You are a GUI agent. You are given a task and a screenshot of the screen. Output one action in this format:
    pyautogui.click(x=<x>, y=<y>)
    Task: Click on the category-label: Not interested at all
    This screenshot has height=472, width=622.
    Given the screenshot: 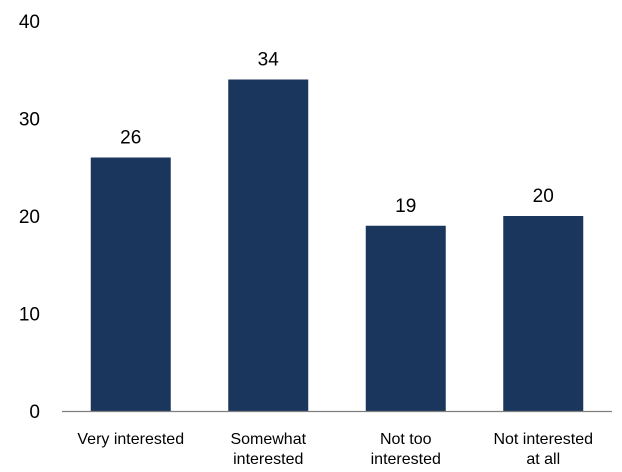 What is the action you would take?
    pyautogui.click(x=543, y=449)
    